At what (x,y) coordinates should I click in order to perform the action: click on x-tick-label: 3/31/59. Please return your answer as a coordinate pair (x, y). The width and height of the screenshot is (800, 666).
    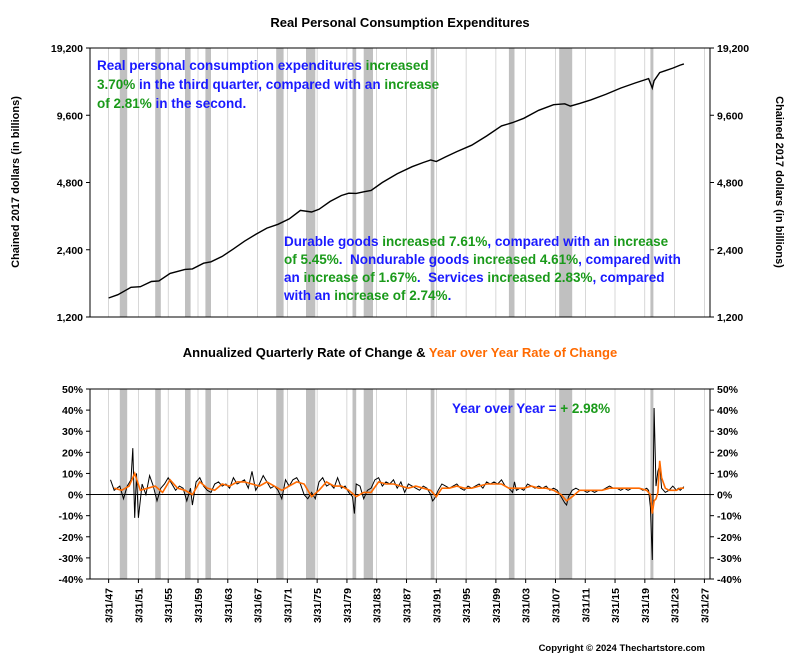
    Looking at the image, I should click on (199, 605).